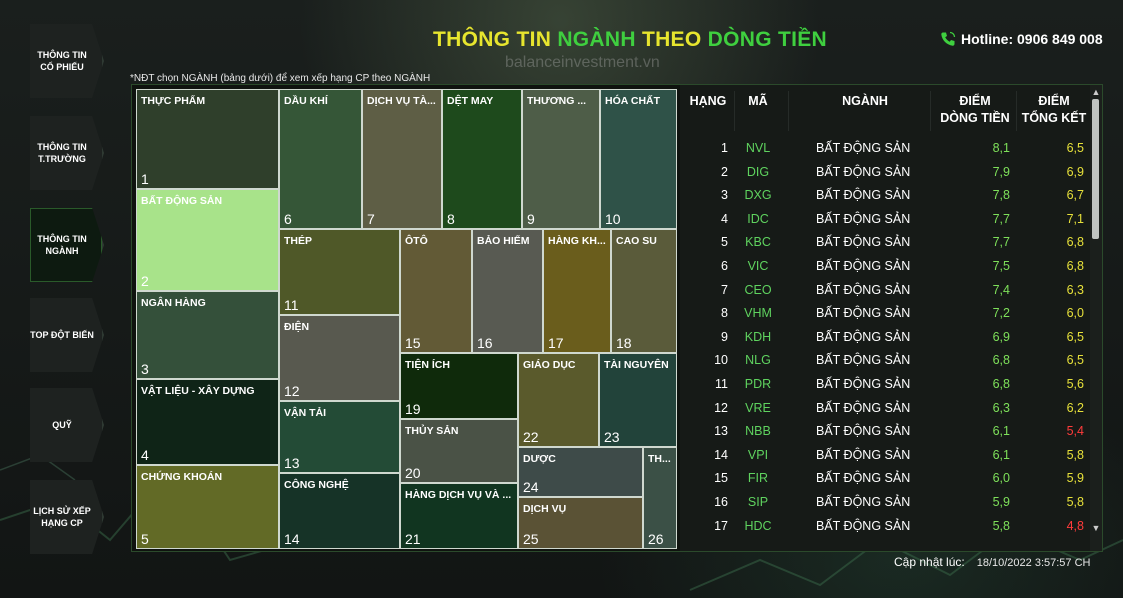 This screenshot has width=1123, height=598. What do you see at coordinates (531, 539) in the screenshot?
I see `tile-rank: 25` at bounding box center [531, 539].